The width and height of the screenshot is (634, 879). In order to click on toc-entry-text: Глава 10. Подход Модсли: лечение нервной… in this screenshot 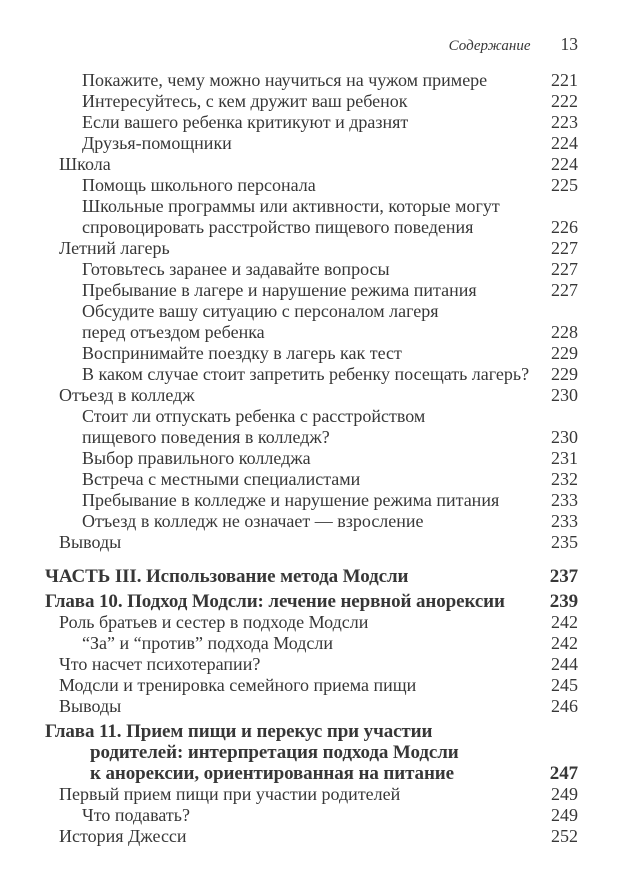, I will do `click(275, 601)`.